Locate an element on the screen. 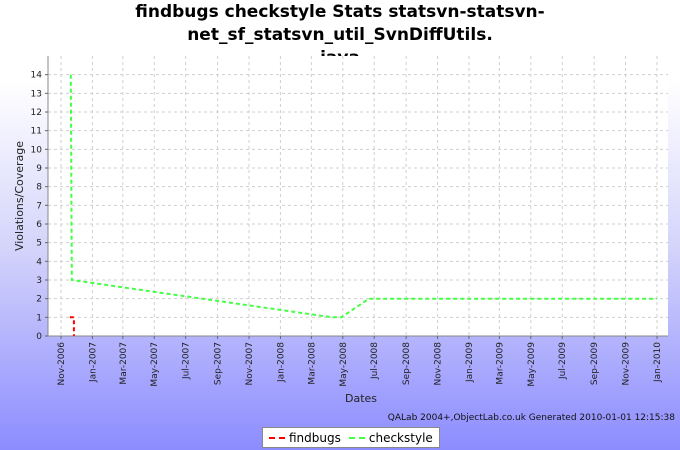 Image resolution: width=680 pixels, height=450 pixels. y-tick-label: 10 is located at coordinates (37, 150).